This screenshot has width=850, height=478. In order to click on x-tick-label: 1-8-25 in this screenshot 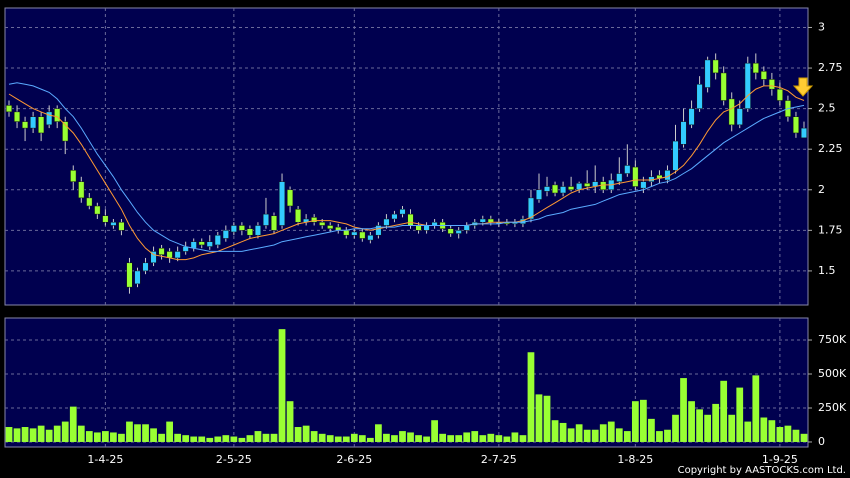, I will do `click(635, 459)`.